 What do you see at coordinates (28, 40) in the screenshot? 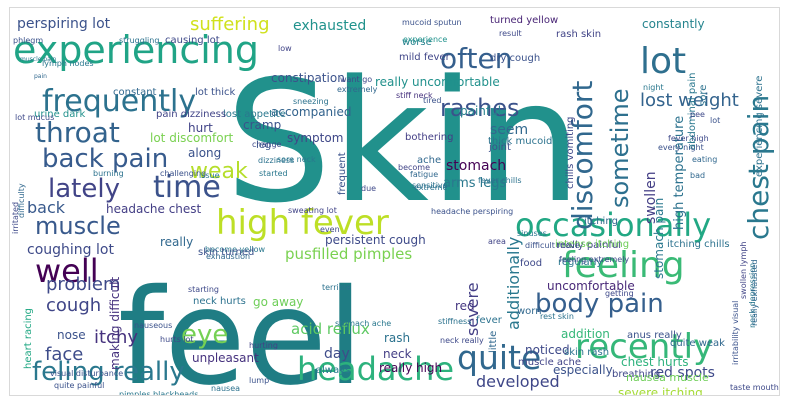
I see `cloud-word: phlegm` at bounding box center [28, 40].